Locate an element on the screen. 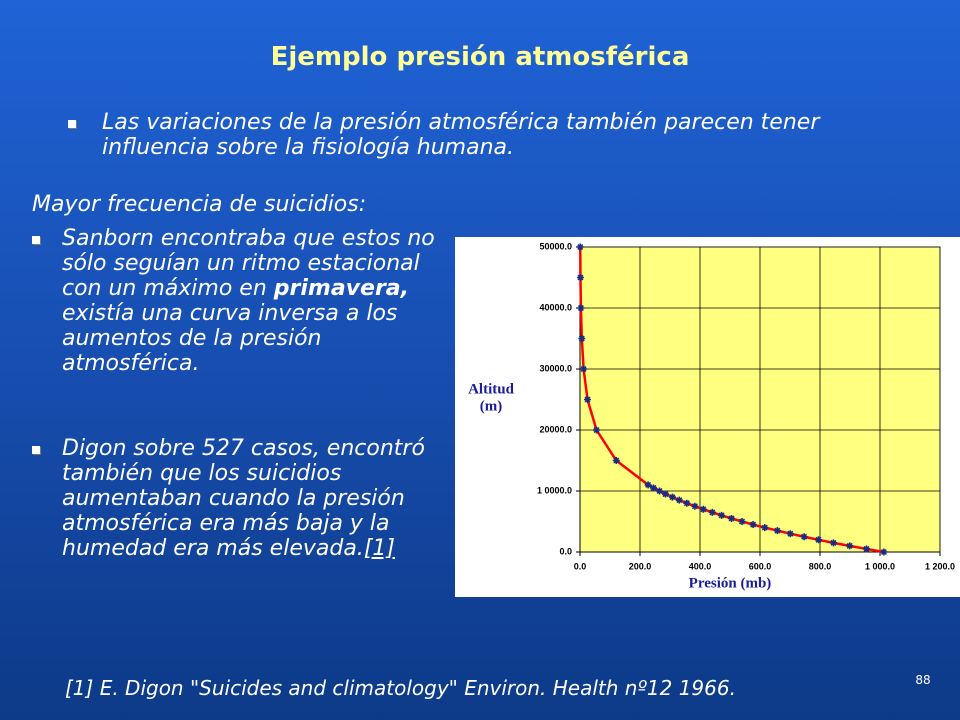 The height and width of the screenshot is (720, 960). x-tick-label: 1 000.0 is located at coordinates (880, 566).